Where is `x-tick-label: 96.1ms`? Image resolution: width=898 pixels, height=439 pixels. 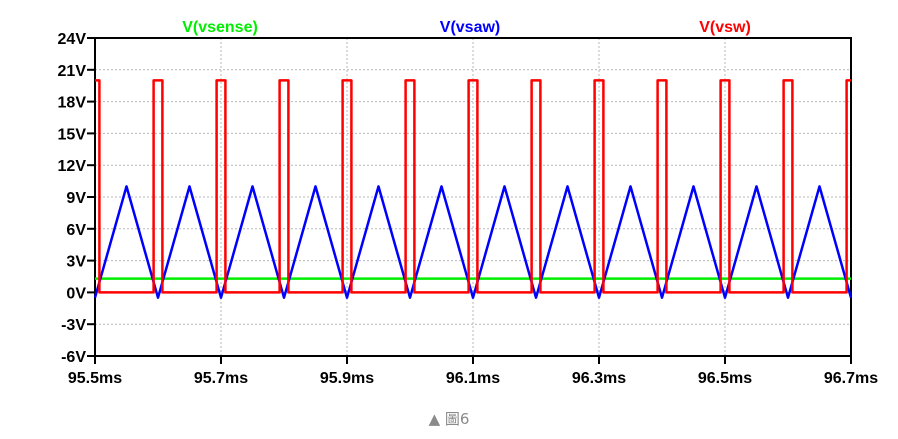 x-tick-label: 96.1ms is located at coordinates (473, 378).